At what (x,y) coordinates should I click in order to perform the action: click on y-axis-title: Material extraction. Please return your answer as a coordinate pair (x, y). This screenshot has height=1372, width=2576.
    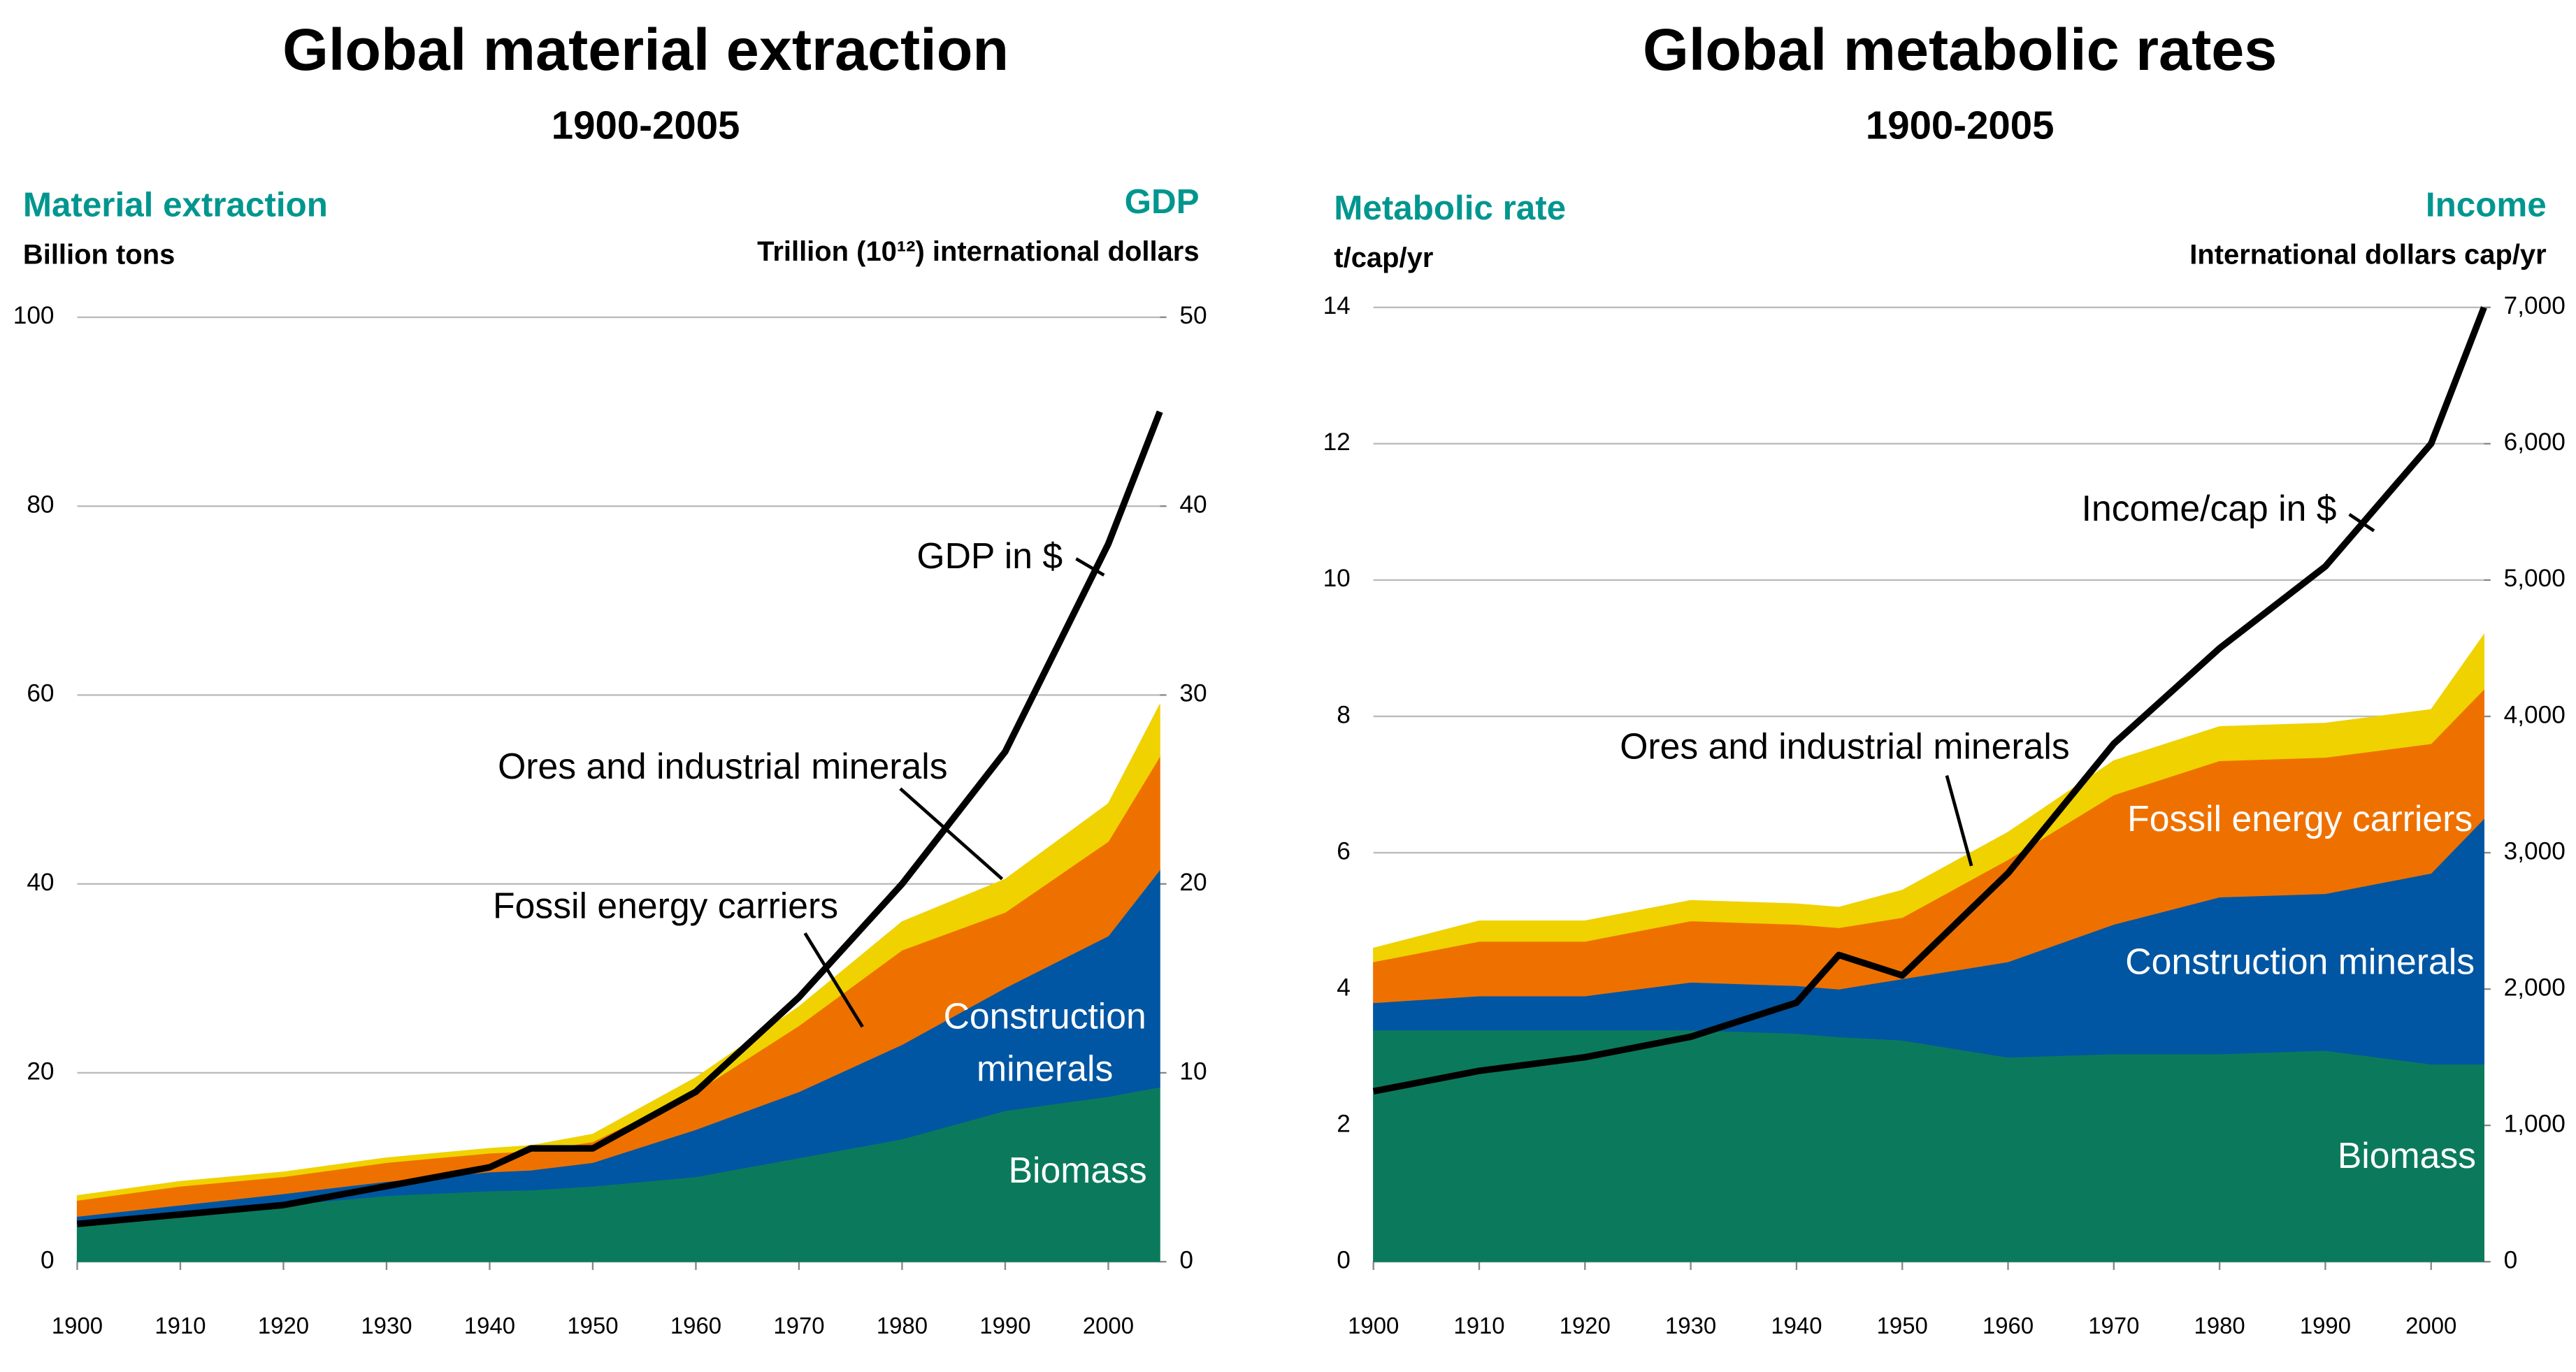
    Looking at the image, I should click on (175, 205).